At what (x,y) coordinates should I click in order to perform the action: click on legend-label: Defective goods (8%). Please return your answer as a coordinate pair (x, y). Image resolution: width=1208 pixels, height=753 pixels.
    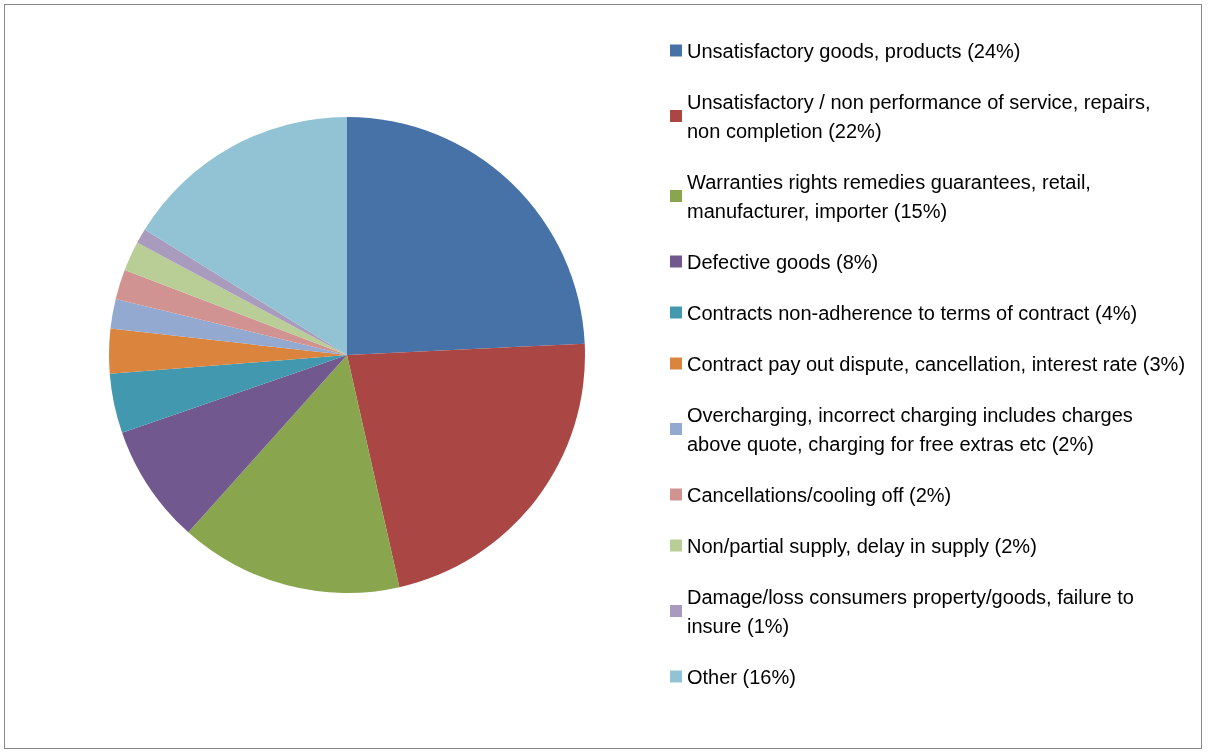
    Looking at the image, I should click on (783, 261).